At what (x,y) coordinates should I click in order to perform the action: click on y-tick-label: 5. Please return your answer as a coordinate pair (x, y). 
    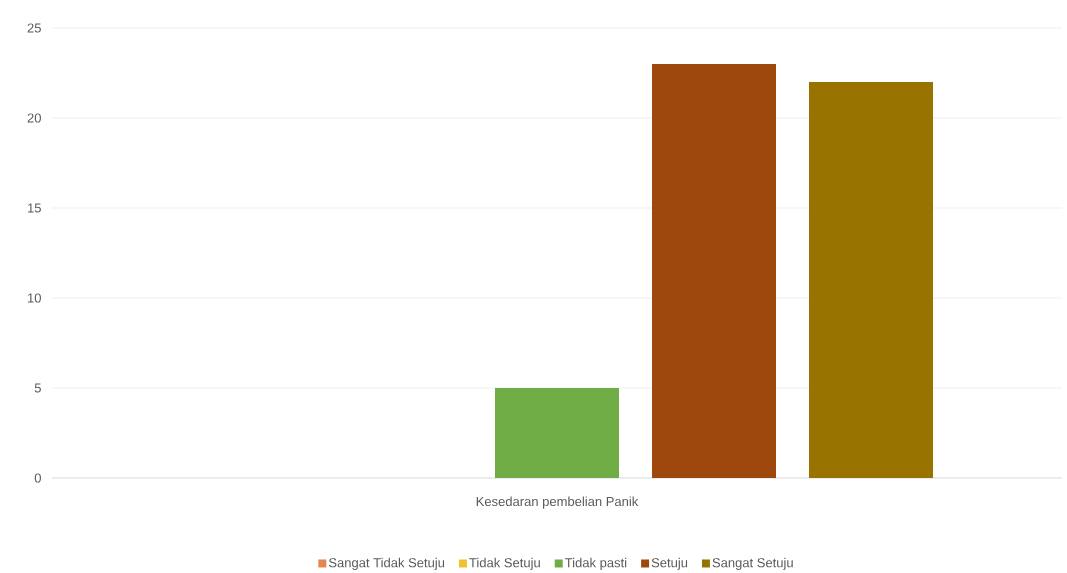
    Looking at the image, I should click on (37, 388).